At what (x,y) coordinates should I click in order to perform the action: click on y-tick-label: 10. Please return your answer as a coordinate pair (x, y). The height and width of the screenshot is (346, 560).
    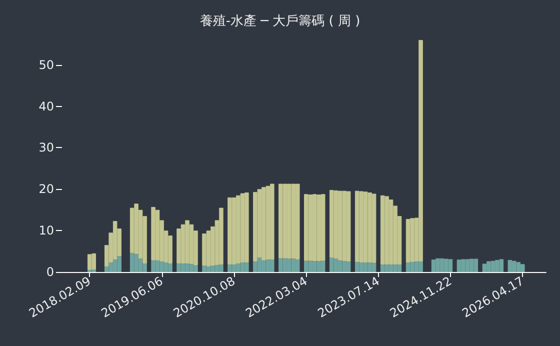
    Looking at the image, I should click on (46, 231).